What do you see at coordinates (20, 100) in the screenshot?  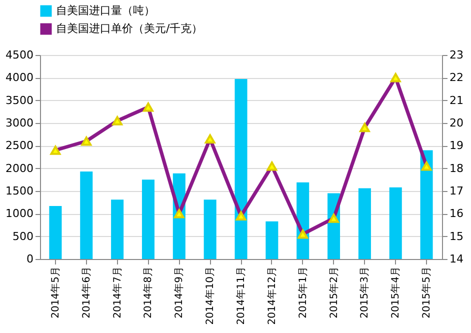 I see `y-tick-label: 3500` at bounding box center [20, 100].